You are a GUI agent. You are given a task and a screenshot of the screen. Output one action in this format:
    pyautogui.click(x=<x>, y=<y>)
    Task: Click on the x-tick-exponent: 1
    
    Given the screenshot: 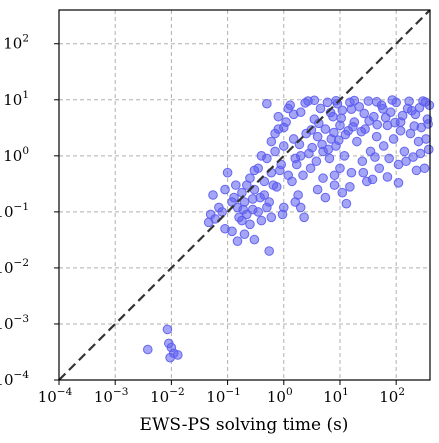 What is the action you would take?
    pyautogui.click(x=345, y=392)
    